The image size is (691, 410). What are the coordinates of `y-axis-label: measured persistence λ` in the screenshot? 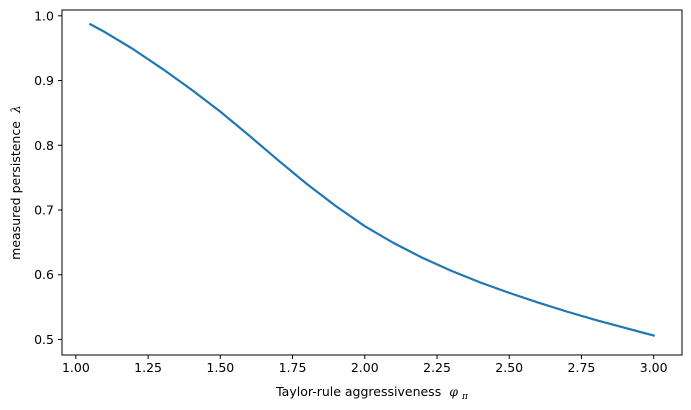 It's located at (15, 182).